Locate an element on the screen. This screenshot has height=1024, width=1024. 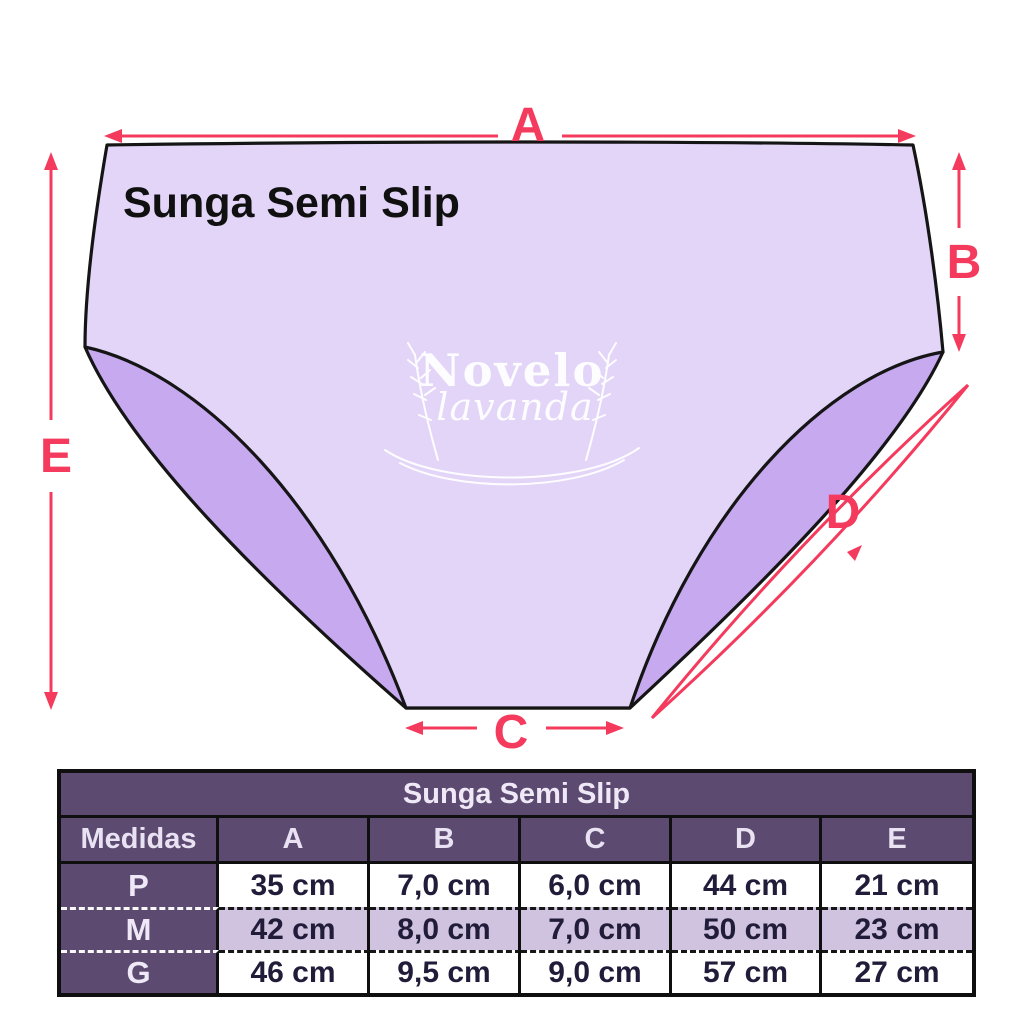
value-cell: 27 cm is located at coordinates (897, 971).